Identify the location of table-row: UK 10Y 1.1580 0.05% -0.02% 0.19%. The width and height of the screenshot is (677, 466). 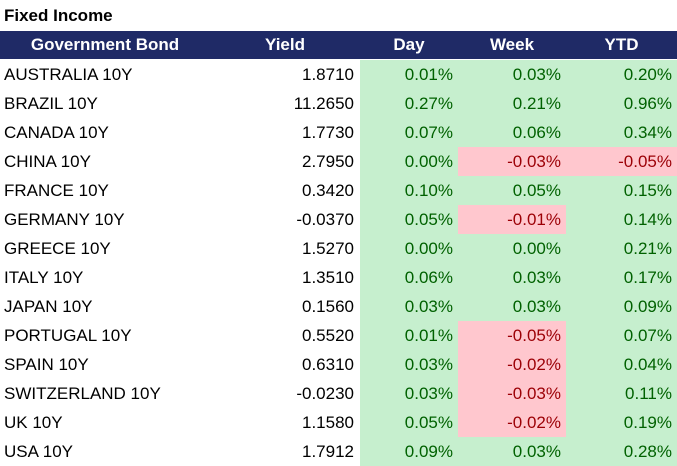
(338, 422).